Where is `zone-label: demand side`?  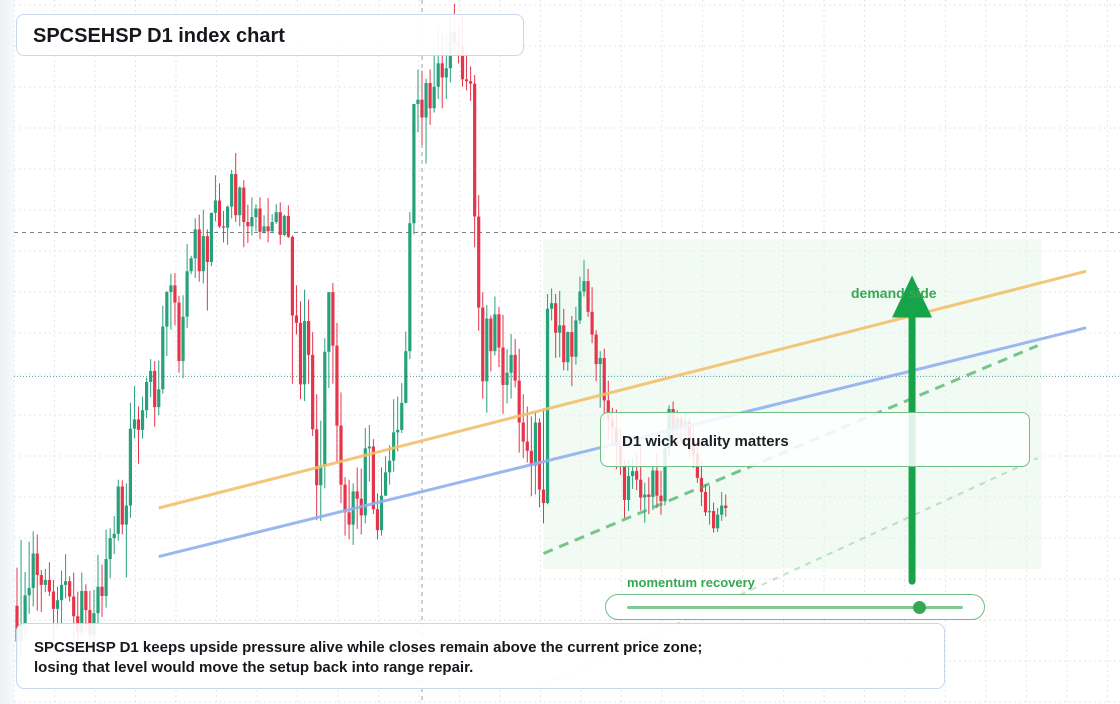
zone-label: demand side is located at coordinates (894, 293).